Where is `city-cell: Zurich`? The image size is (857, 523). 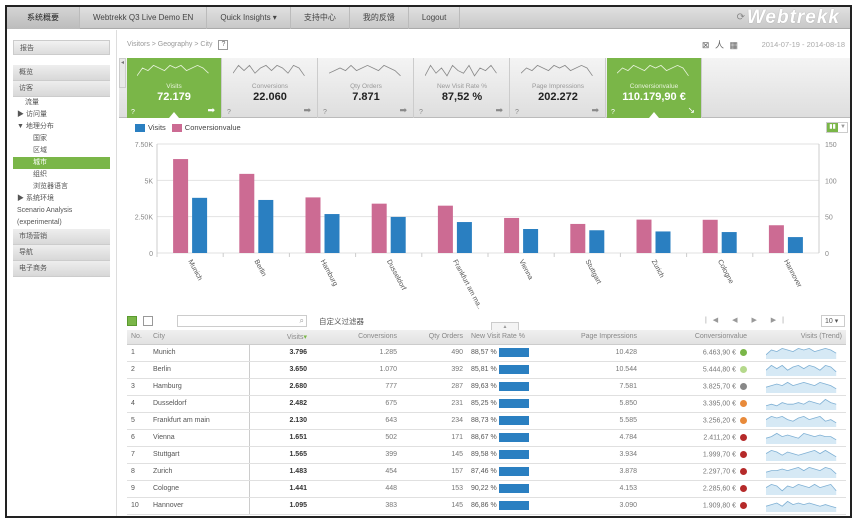
city-cell: Zurich is located at coordinates (199, 472).